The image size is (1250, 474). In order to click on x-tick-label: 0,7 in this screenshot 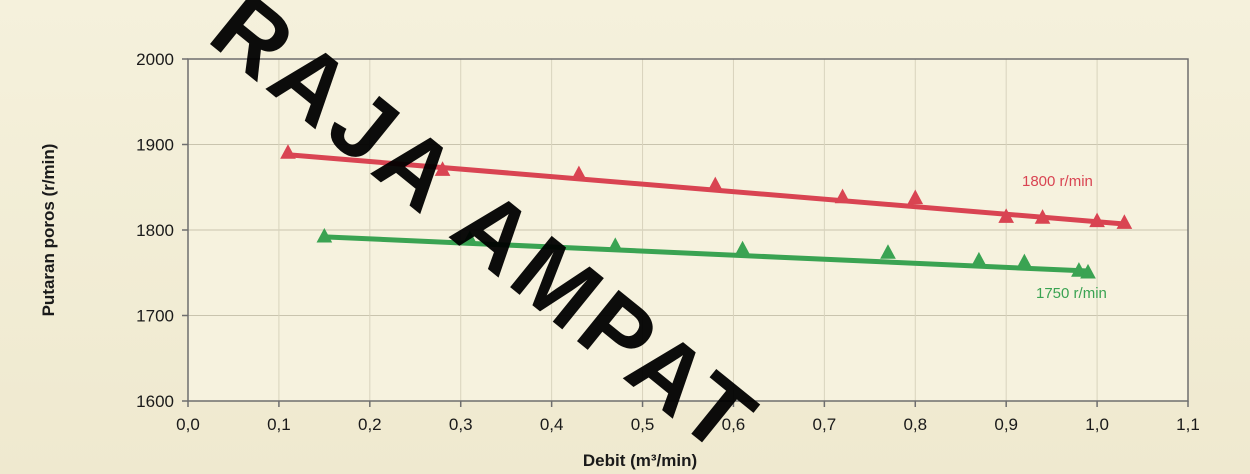, I will do `click(825, 424)`.